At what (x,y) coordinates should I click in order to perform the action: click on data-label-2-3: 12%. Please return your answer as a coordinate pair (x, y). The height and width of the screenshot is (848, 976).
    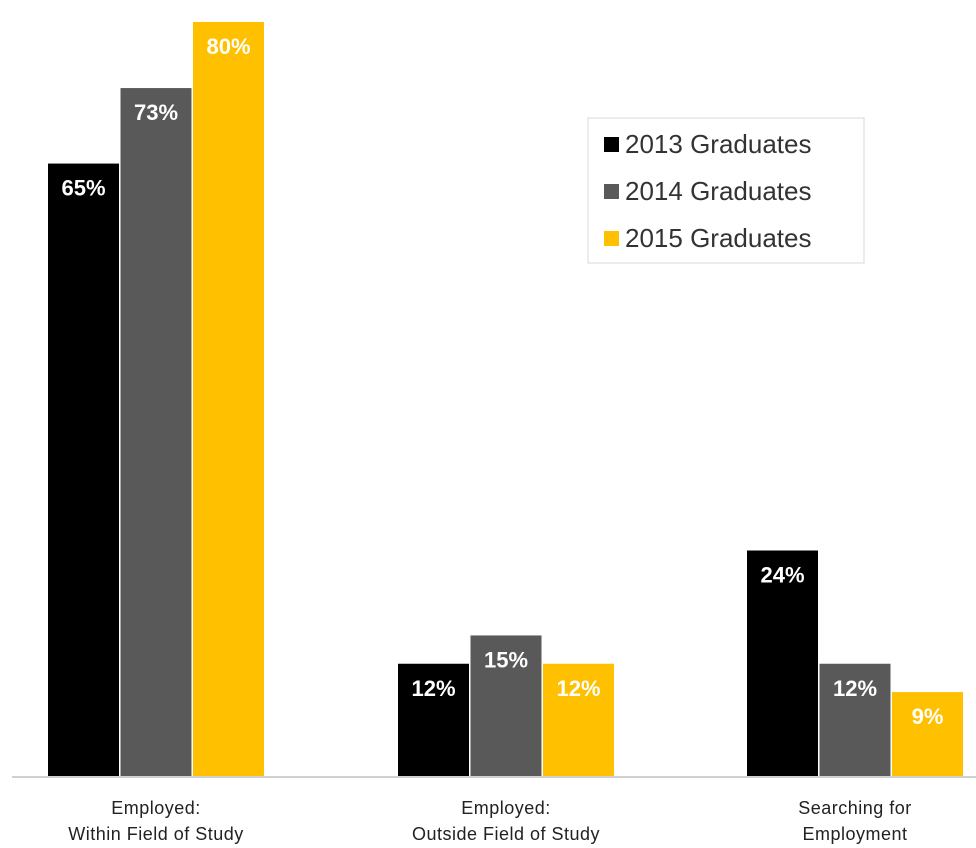
    Looking at the image, I should click on (855, 688).